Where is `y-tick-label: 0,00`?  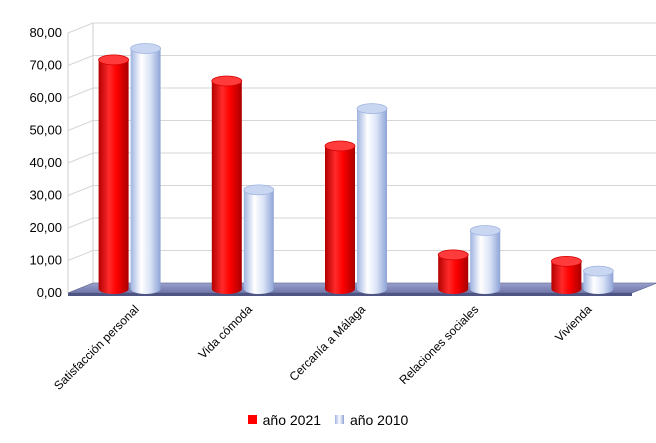
y-tick-label: 0,00 is located at coordinates (49, 292).